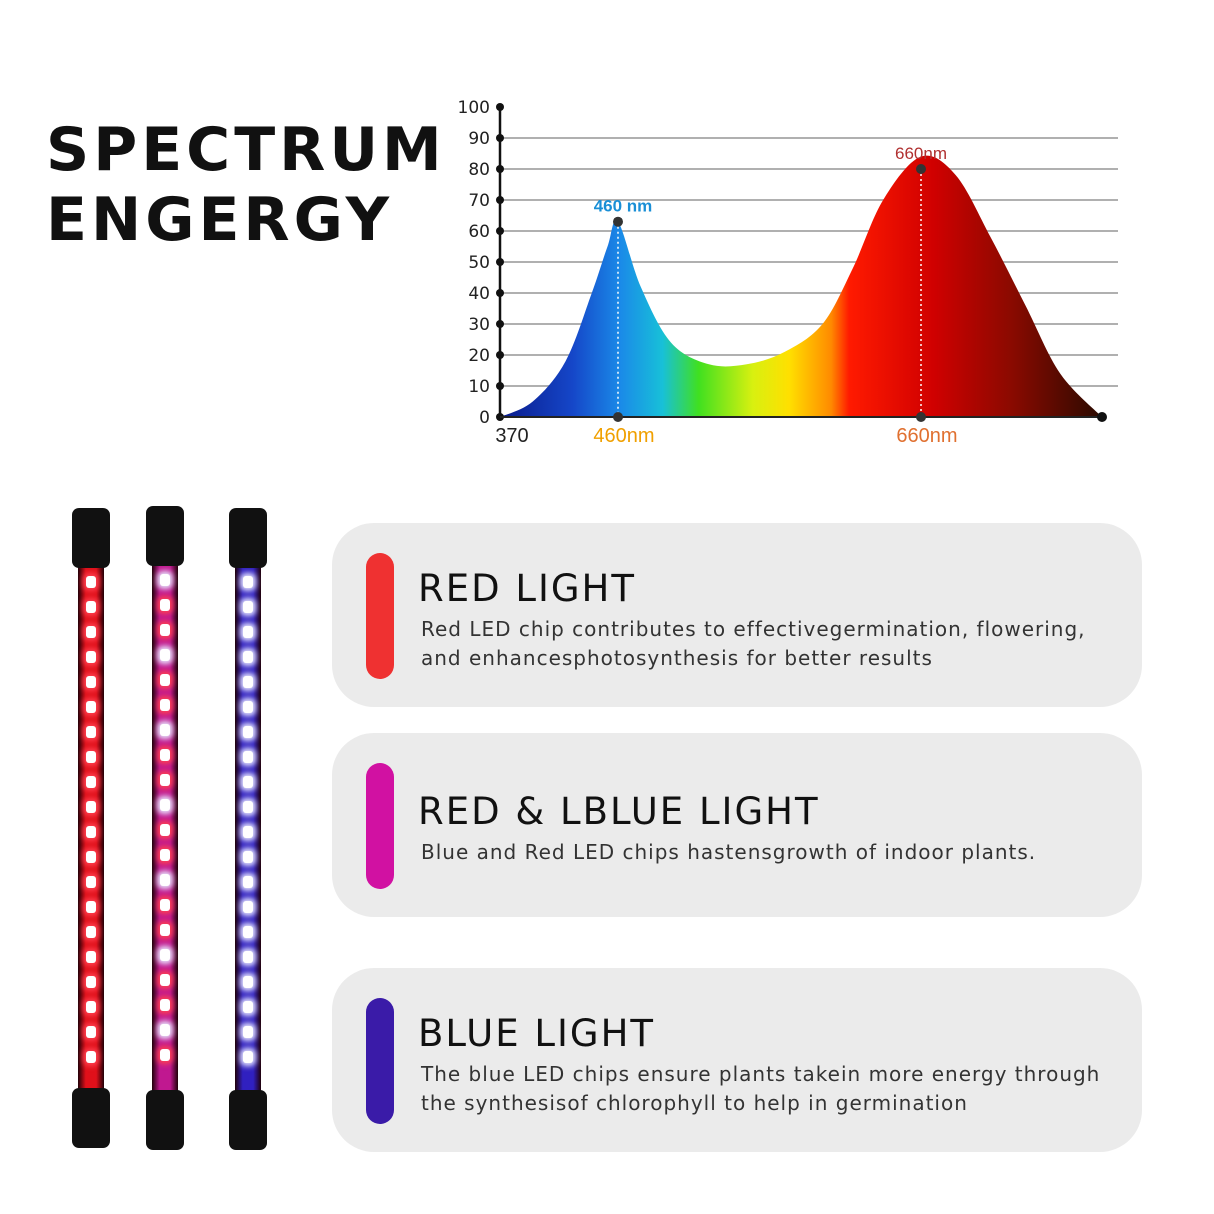  What do you see at coordinates (479, 139) in the screenshot?
I see `y-tick-label: 90` at bounding box center [479, 139].